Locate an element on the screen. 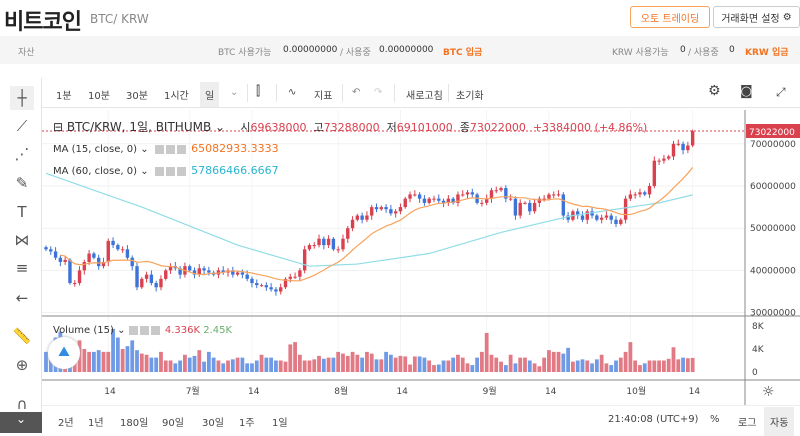 This screenshot has height=436, width=800. interval-day: 일 is located at coordinates (210, 94).